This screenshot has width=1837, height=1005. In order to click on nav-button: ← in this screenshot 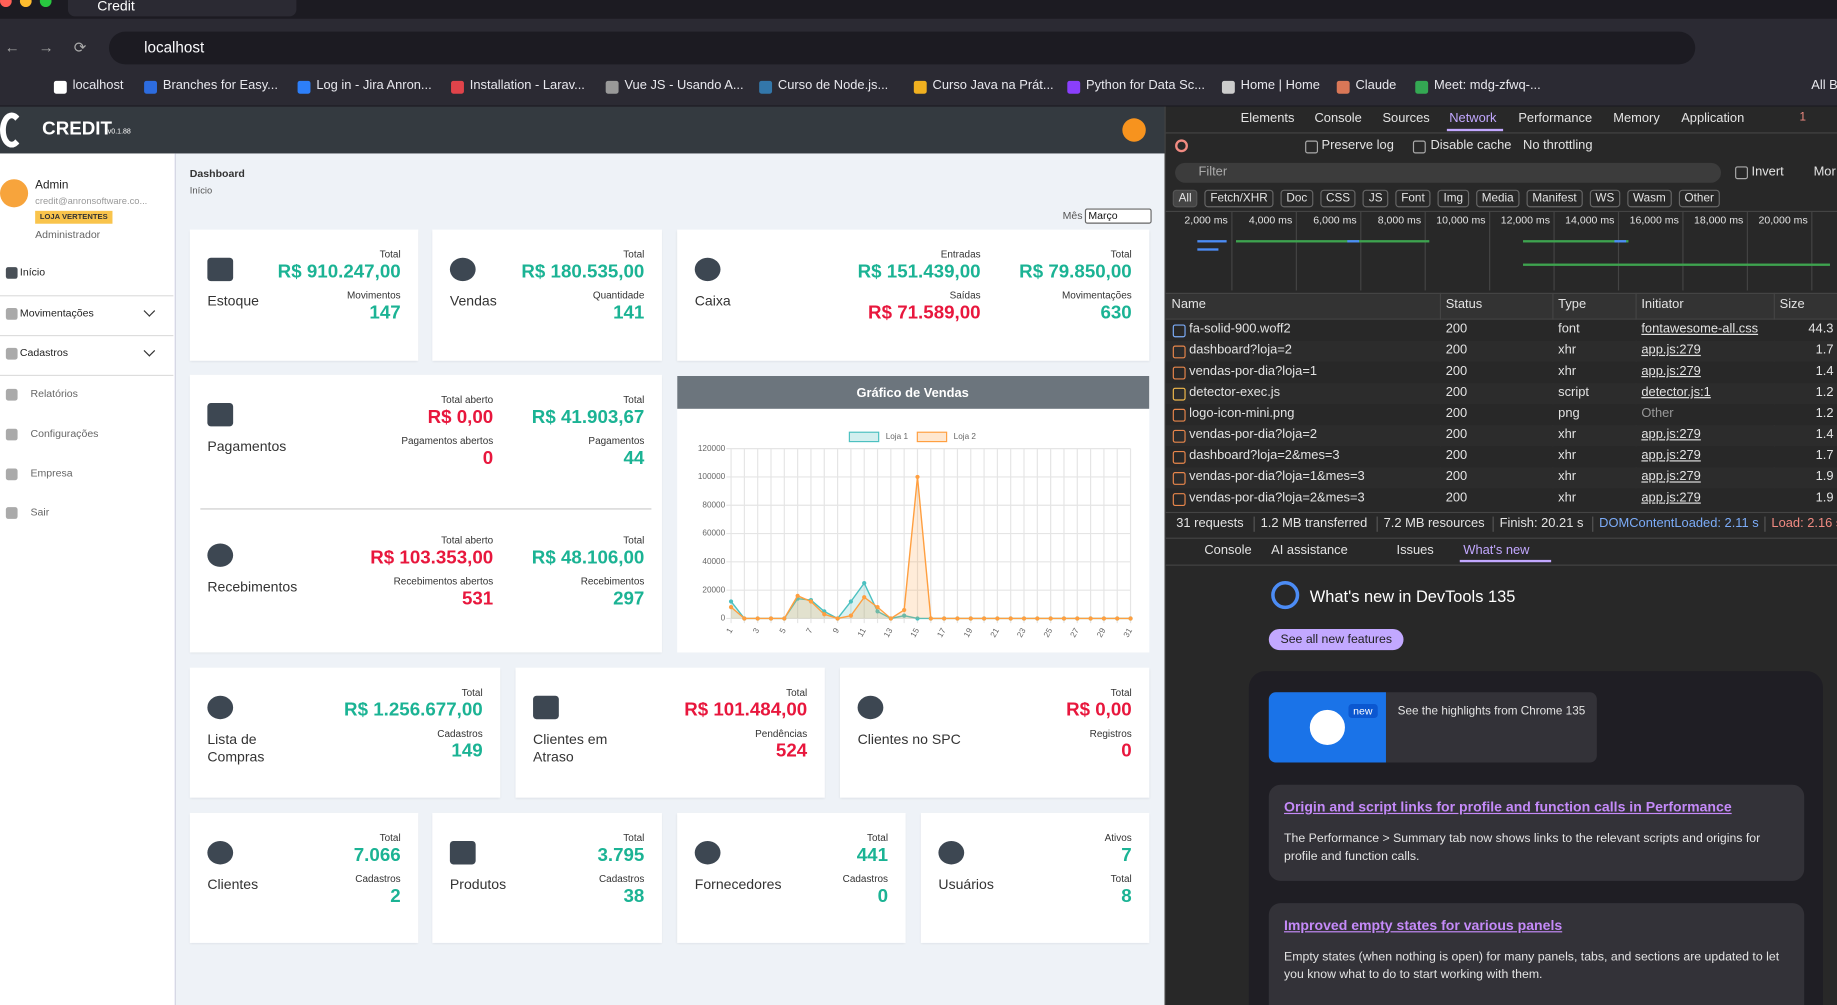, I will do `click(12, 47)`.